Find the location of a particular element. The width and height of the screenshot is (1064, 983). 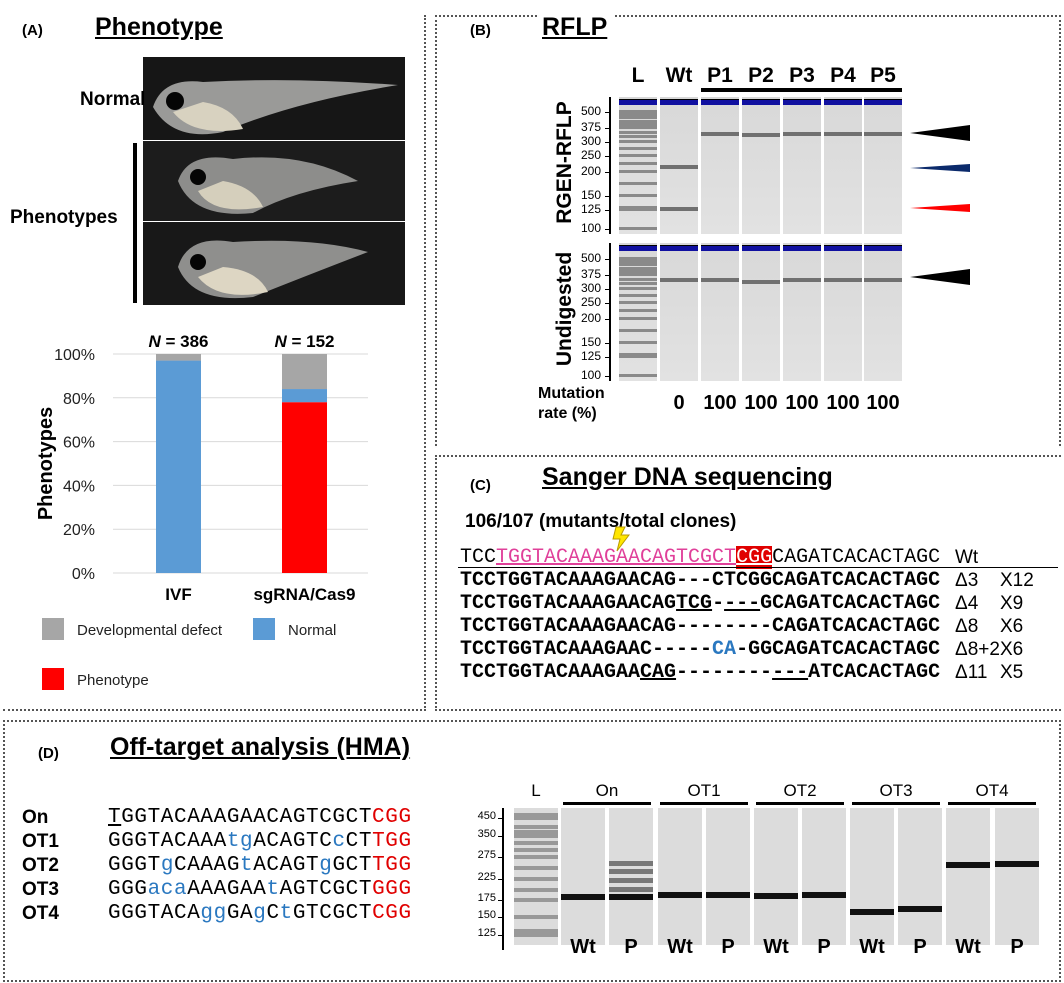

band-arrowhead is located at coordinates (940, 208).